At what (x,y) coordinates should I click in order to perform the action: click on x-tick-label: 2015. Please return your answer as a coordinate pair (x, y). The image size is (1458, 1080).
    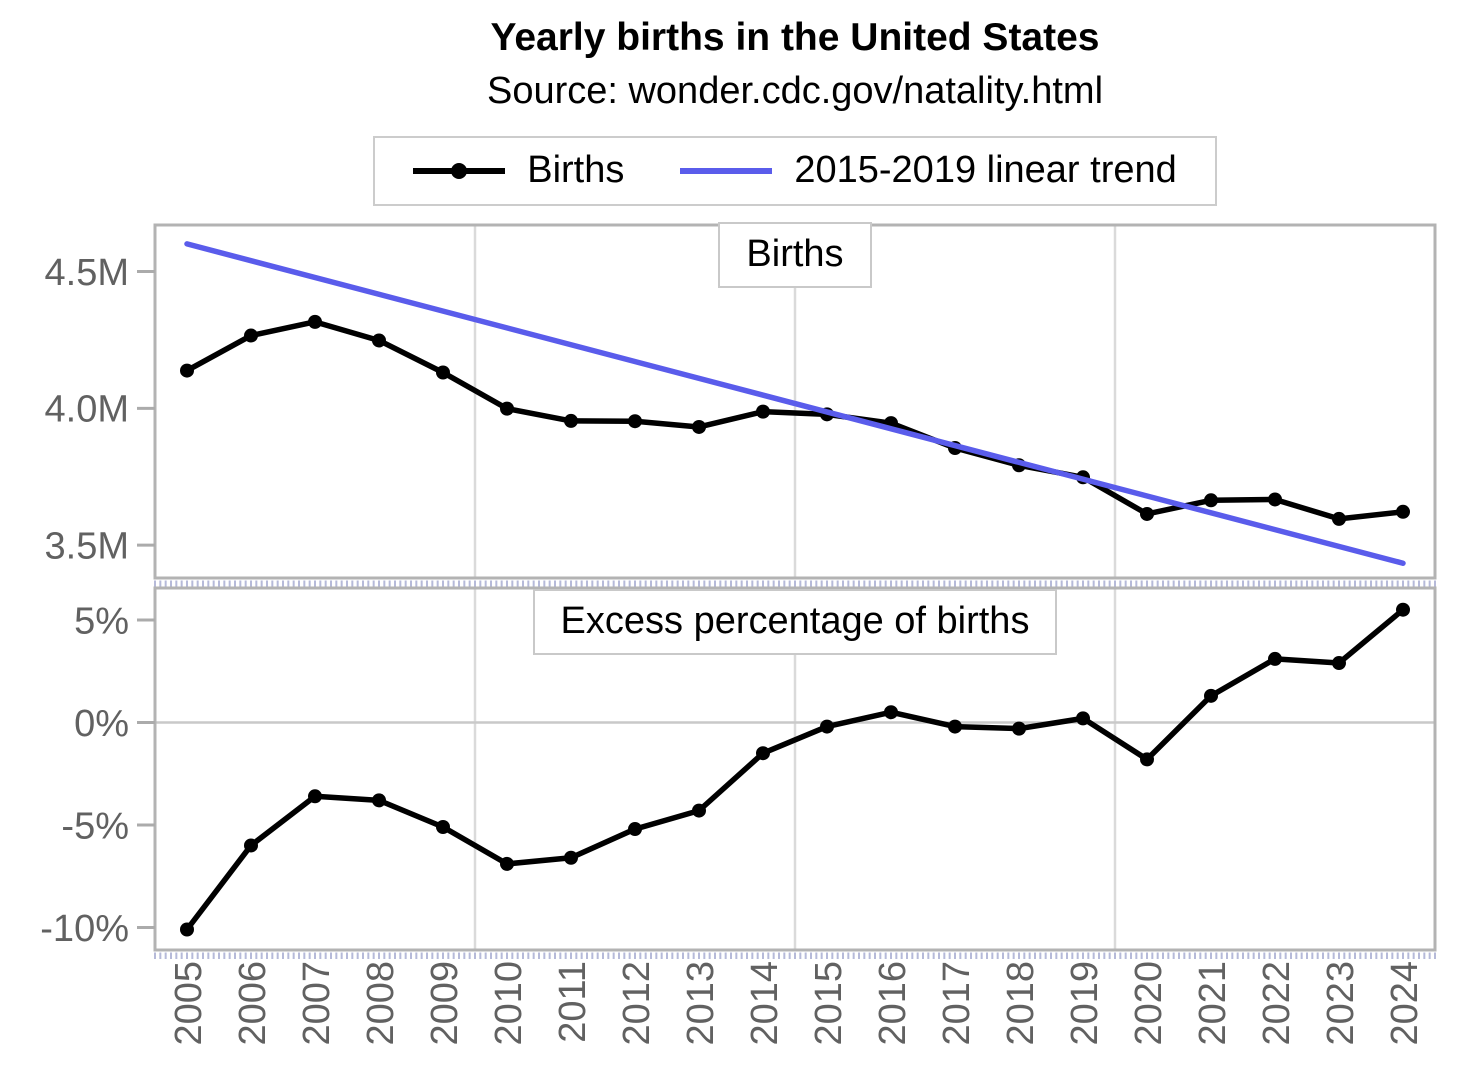
    Looking at the image, I should click on (829, 1003).